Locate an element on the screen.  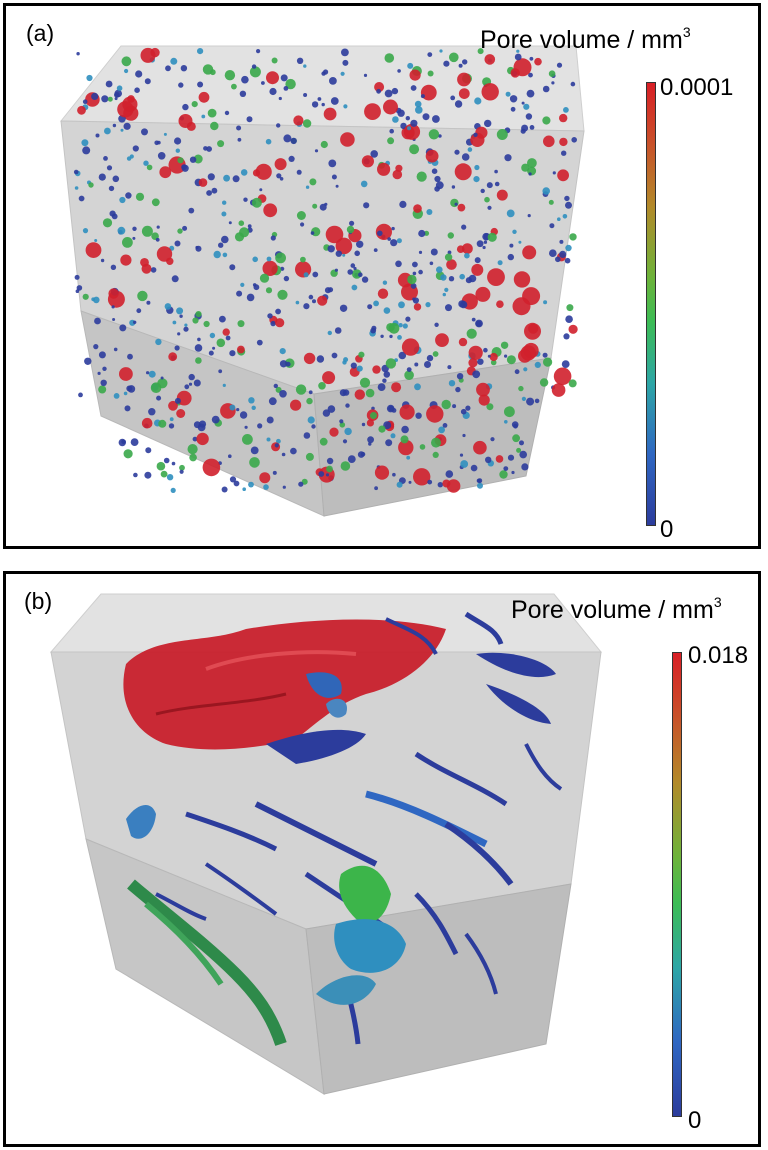
colorbar-b-title: Pore volume / mm3 is located at coordinates (616, 609).